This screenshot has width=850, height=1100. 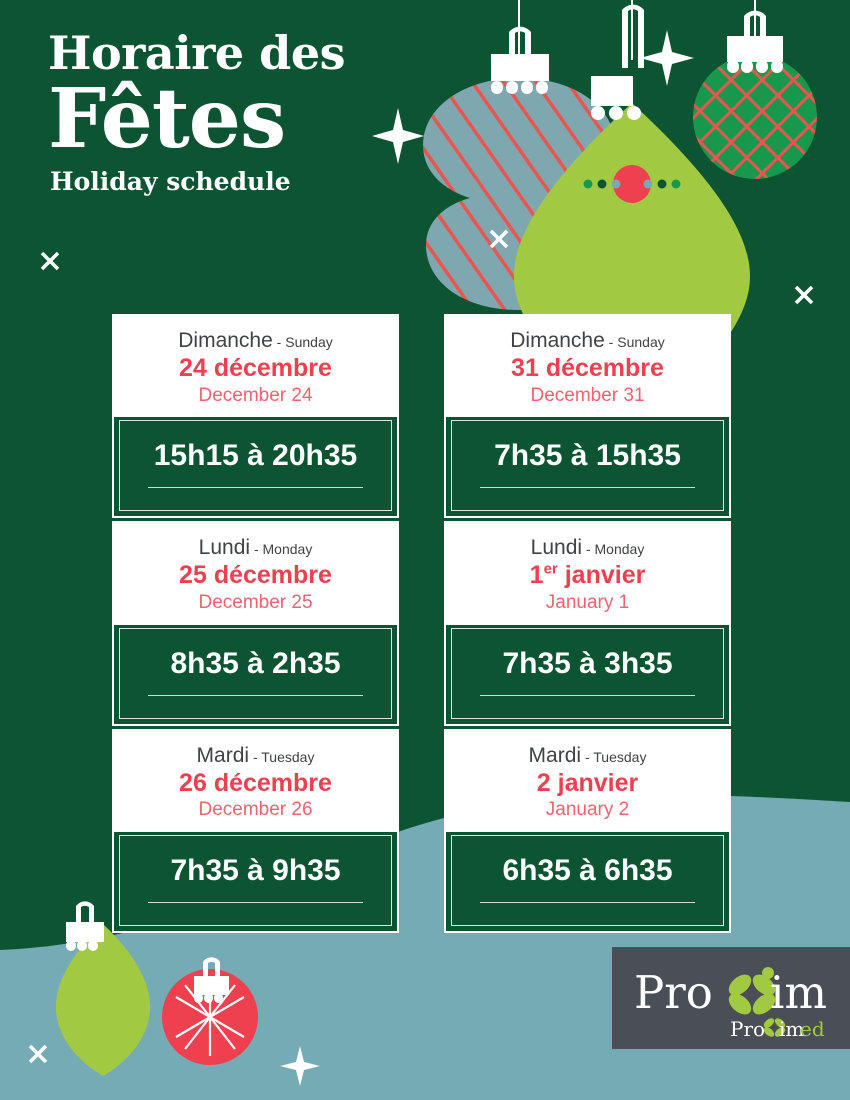 I want to click on proxim-logo: Pro im Pro im ed, so click(x=730, y=1003).